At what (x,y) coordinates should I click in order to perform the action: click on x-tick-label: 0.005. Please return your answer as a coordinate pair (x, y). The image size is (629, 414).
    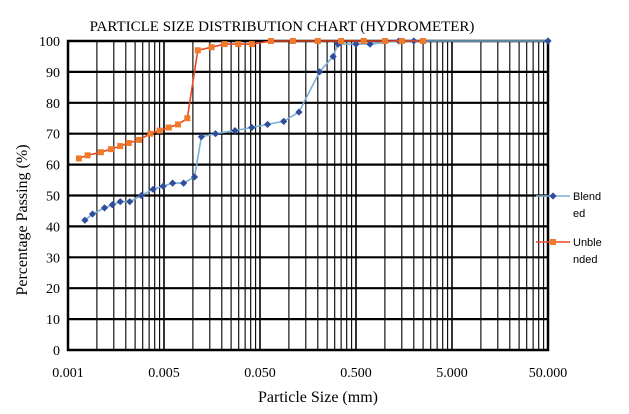
    Looking at the image, I should click on (164, 373).